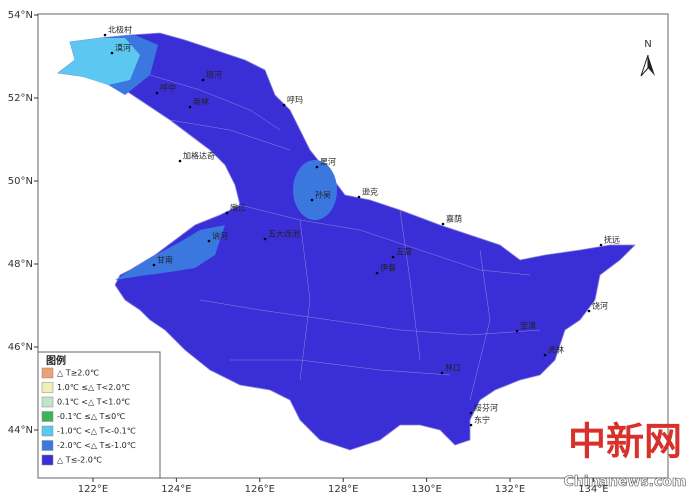 This screenshot has width=700, height=499. I want to click on city-label: 饶河, so click(600, 306).